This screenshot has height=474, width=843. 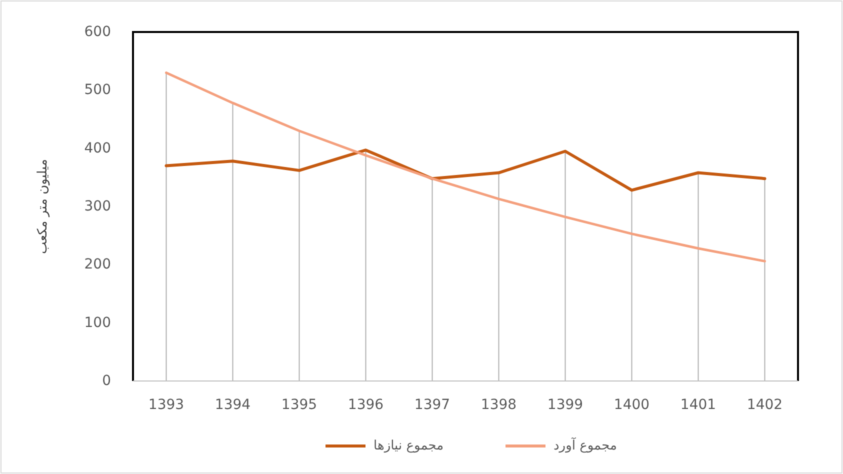 What do you see at coordinates (698, 405) in the screenshot?
I see `x-tick-label: 1401` at bounding box center [698, 405].